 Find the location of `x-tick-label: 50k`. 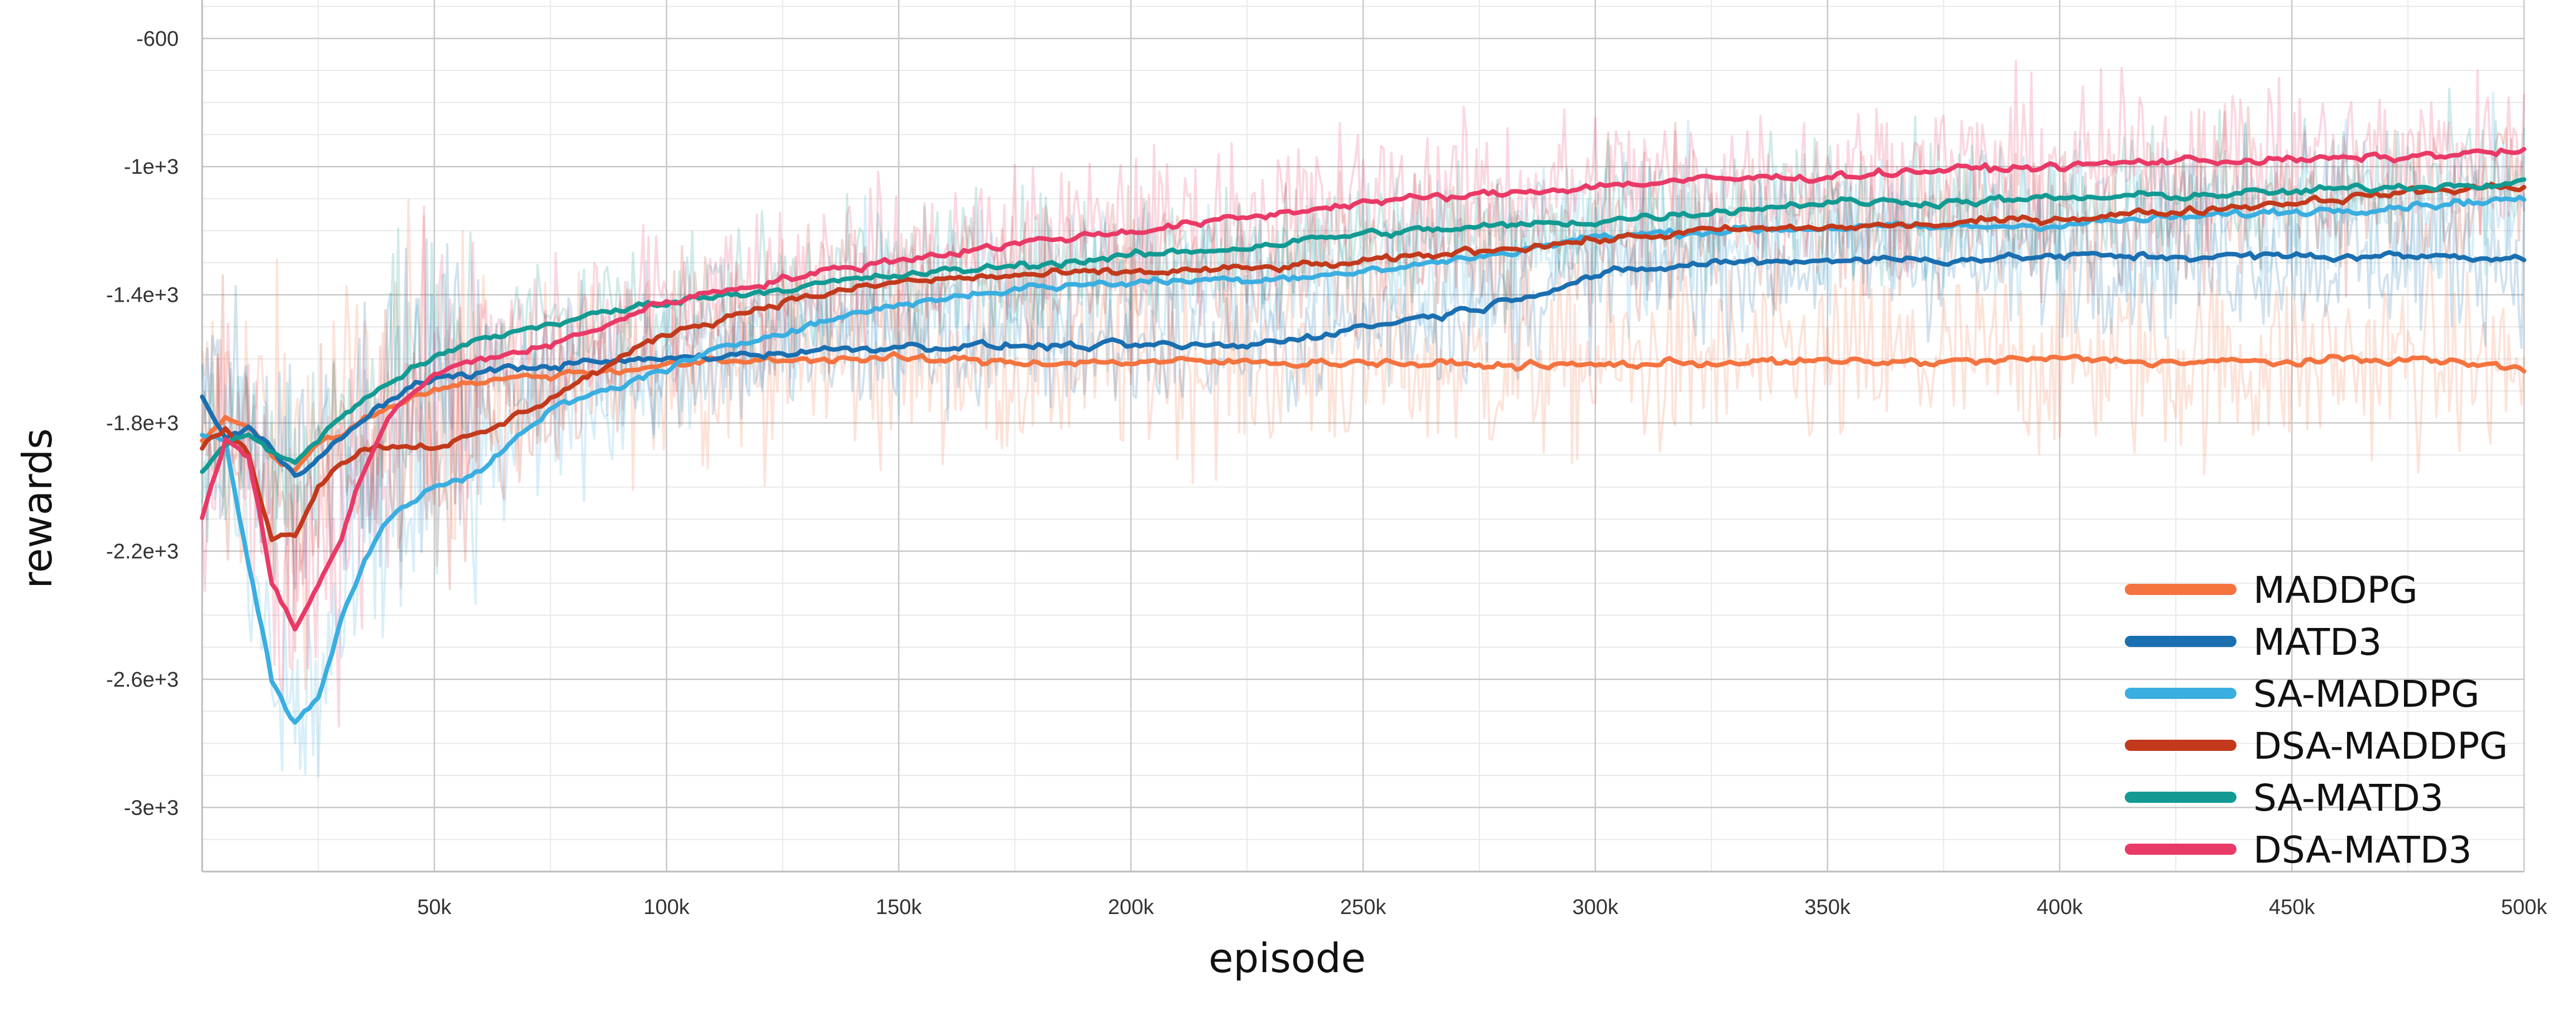

x-tick-label: 50k is located at coordinates (434, 907).